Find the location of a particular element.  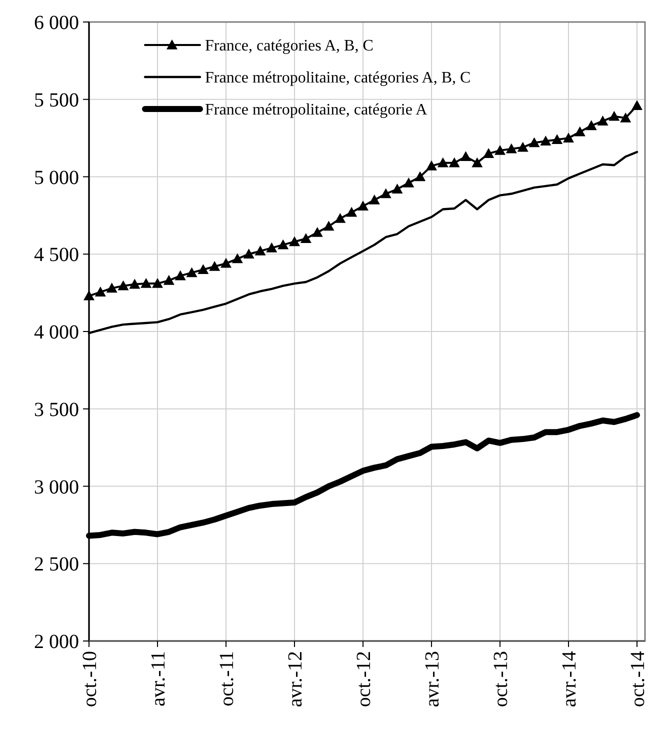

y-tick-label: 2 000 is located at coordinates (56, 642).